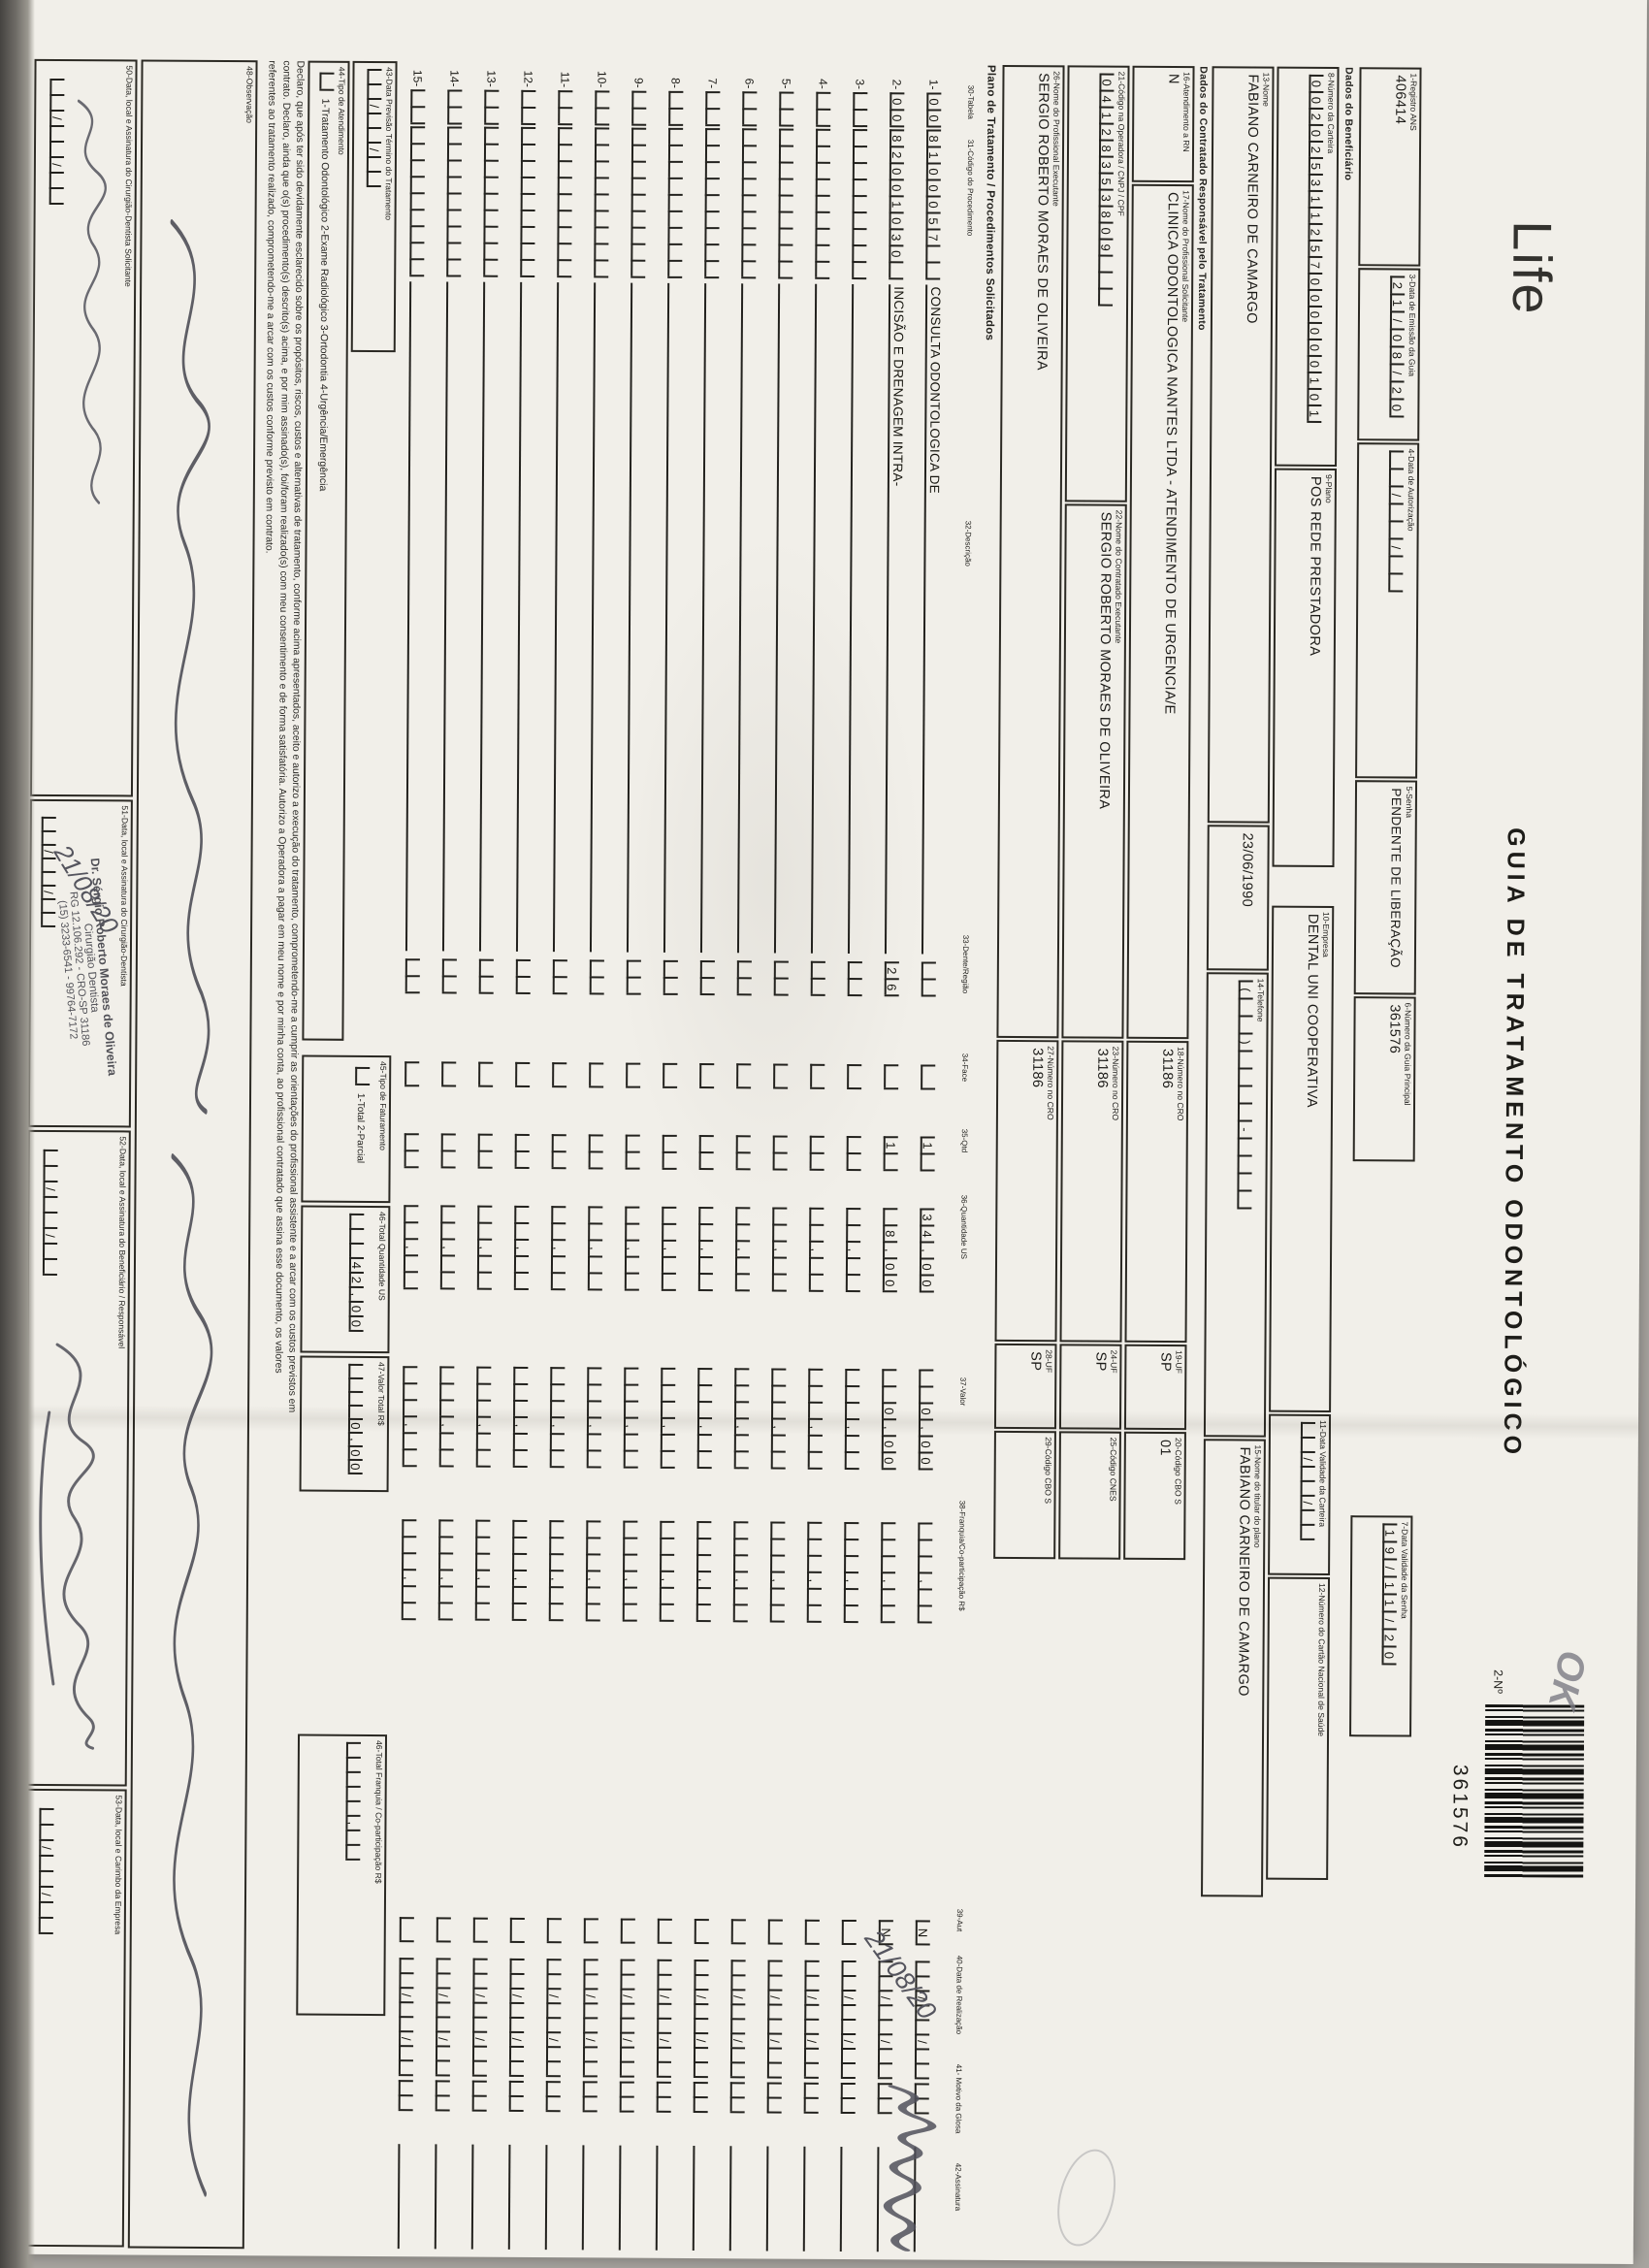 The width and height of the screenshot is (1649, 2268). I want to click on comb-cell: 5, so click(1315, 165).